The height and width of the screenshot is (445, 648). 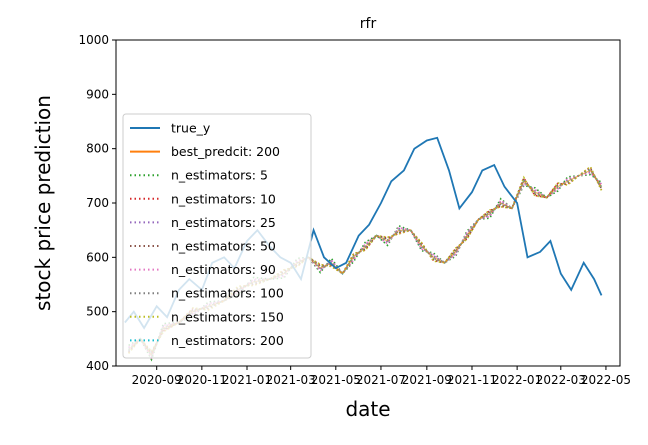 What do you see at coordinates (368, 24) in the screenshot?
I see `chart-title: rfr` at bounding box center [368, 24].